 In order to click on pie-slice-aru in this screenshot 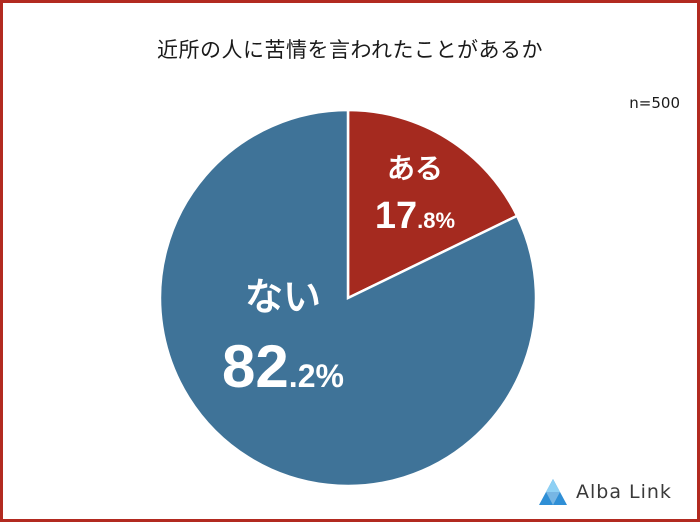, I will do `click(432, 204)`.